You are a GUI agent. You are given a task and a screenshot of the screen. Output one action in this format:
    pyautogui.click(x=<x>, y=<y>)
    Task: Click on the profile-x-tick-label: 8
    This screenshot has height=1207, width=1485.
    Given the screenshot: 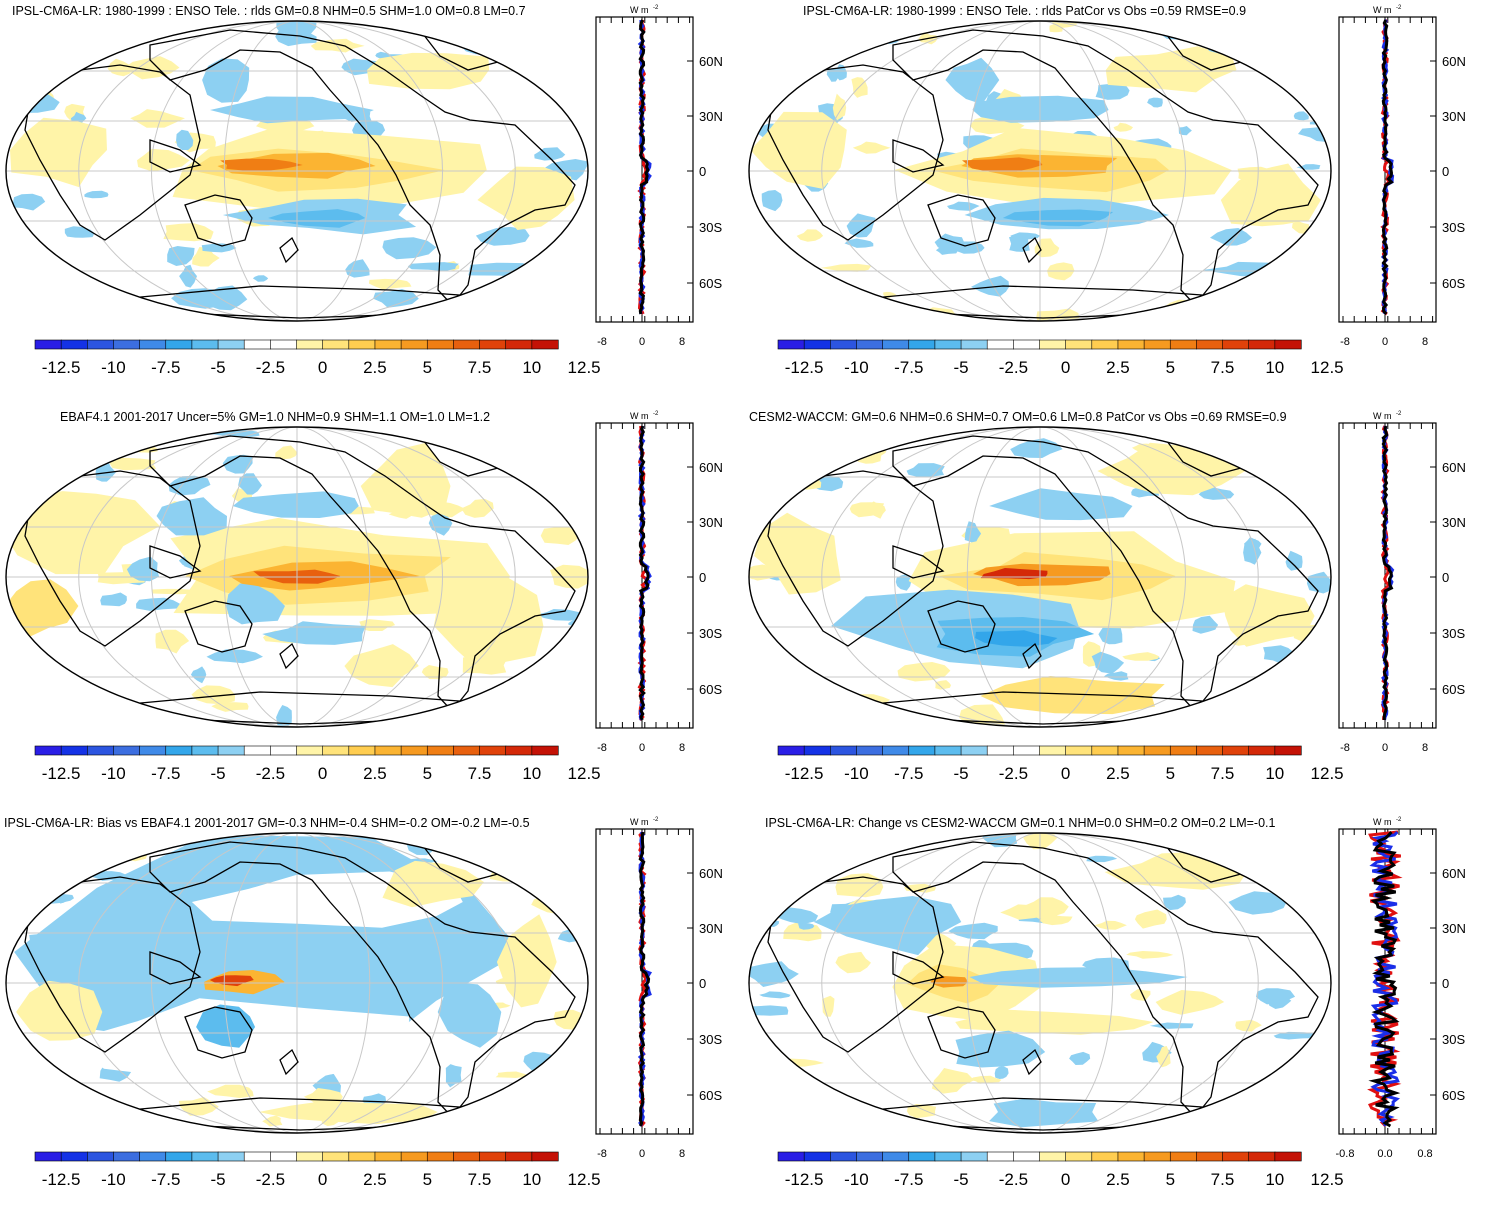 What is the action you would take?
    pyautogui.click(x=682, y=342)
    